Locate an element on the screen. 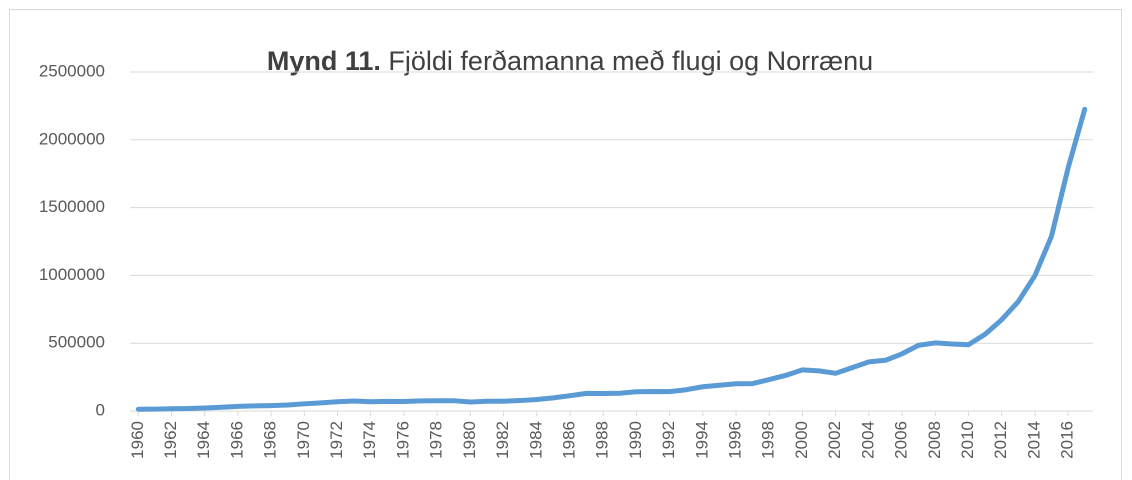  y-tick-label: 500000 is located at coordinates (76, 342).